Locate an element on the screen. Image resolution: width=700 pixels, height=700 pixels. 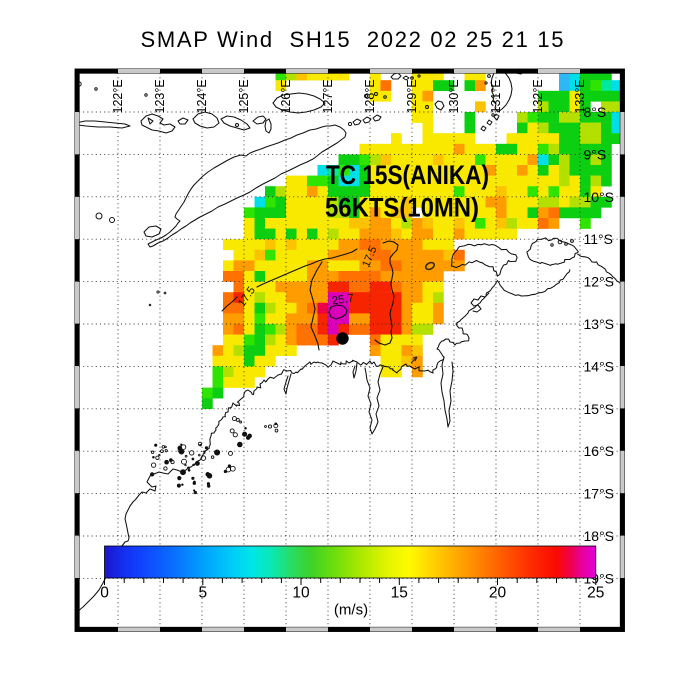
svg-text: 25.7 is located at coordinates (343, 300).